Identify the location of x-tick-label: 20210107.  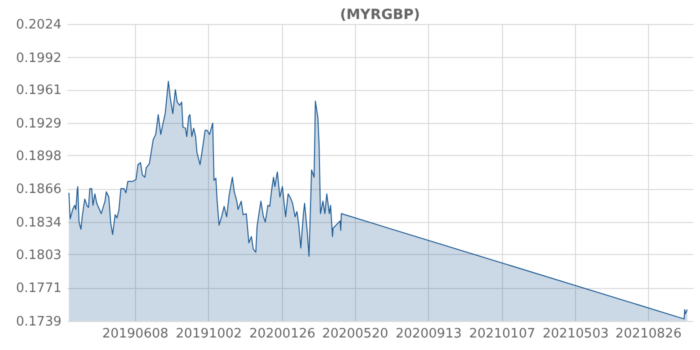
(502, 334).